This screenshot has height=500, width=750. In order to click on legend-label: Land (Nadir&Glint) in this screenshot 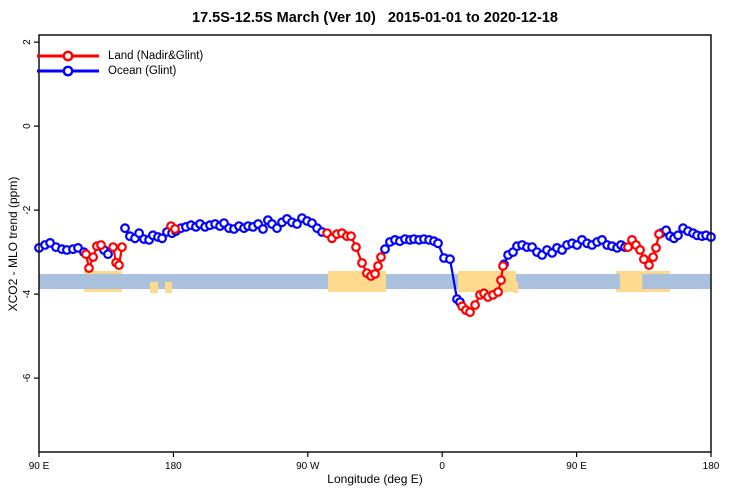, I will do `click(156, 56)`.